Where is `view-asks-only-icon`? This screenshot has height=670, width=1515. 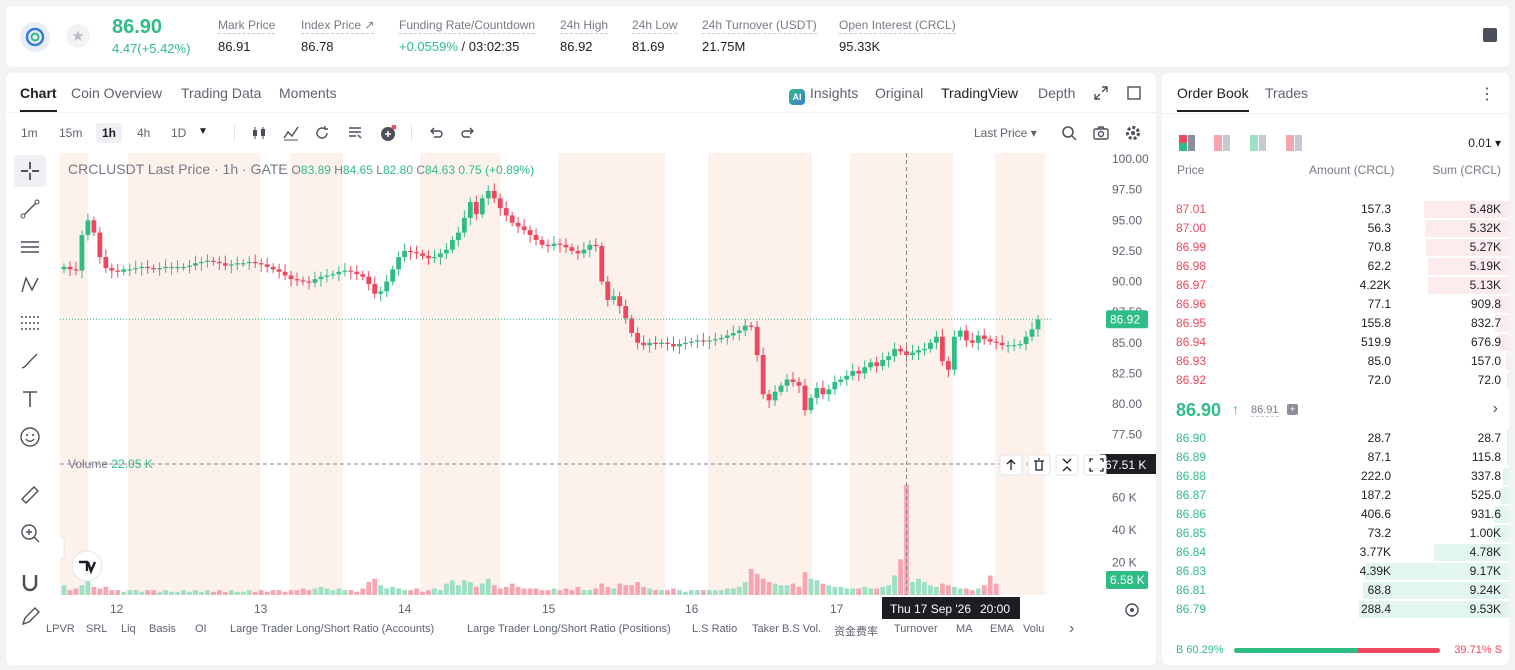 view-asks-only-icon is located at coordinates (1294, 143).